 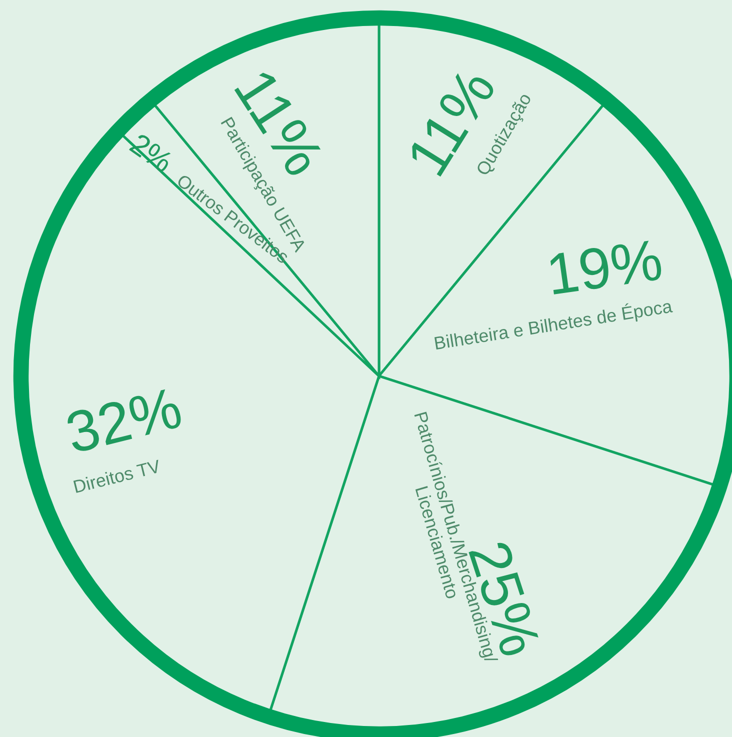 I want to click on data-label: 2%, so click(x=151, y=153).